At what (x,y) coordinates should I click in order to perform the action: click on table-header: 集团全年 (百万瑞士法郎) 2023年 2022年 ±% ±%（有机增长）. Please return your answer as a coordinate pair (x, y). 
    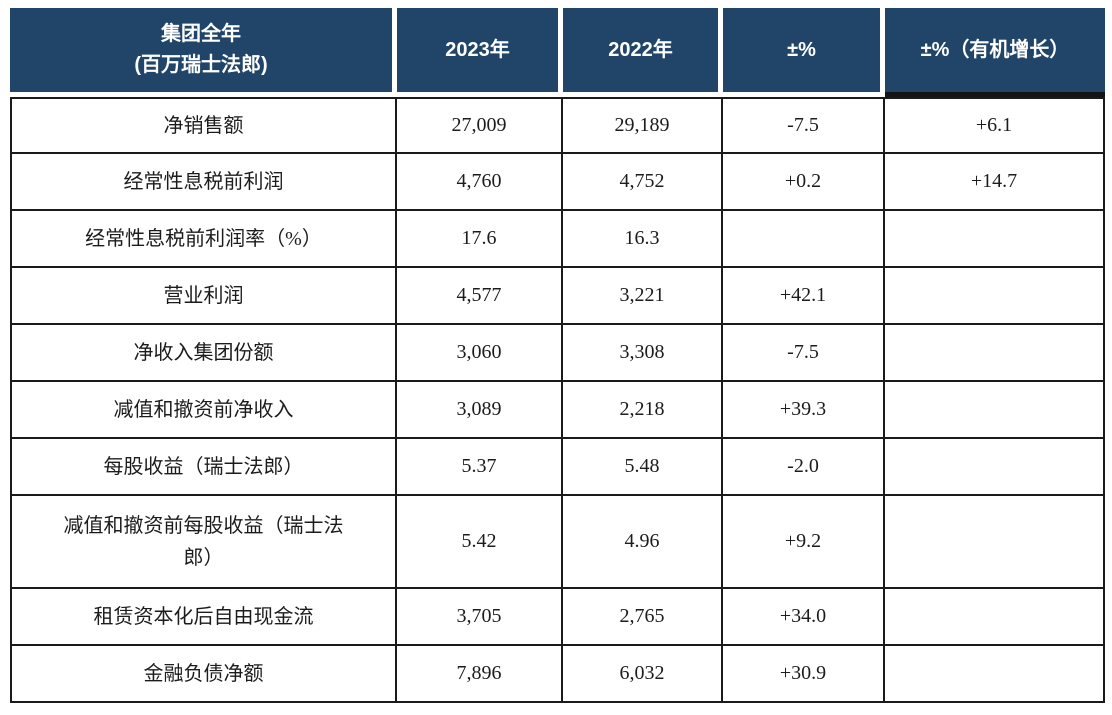
    Looking at the image, I should click on (557, 52).